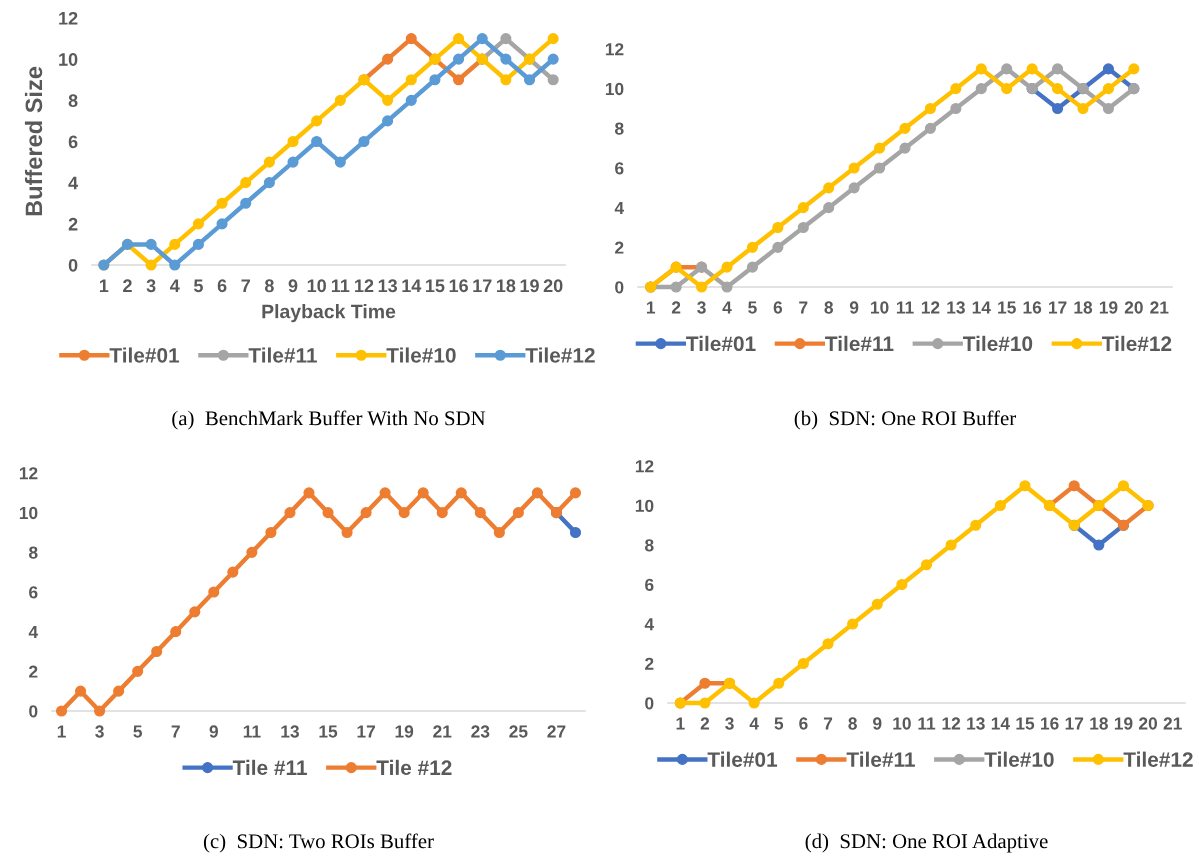  Describe the element at coordinates (778, 307) in the screenshot. I see `x-tick-label: 6` at that location.